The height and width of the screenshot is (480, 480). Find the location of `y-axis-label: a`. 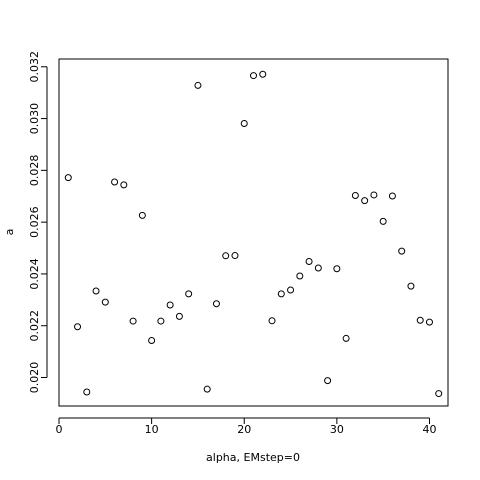

y-axis-label: a is located at coordinates (9, 232).